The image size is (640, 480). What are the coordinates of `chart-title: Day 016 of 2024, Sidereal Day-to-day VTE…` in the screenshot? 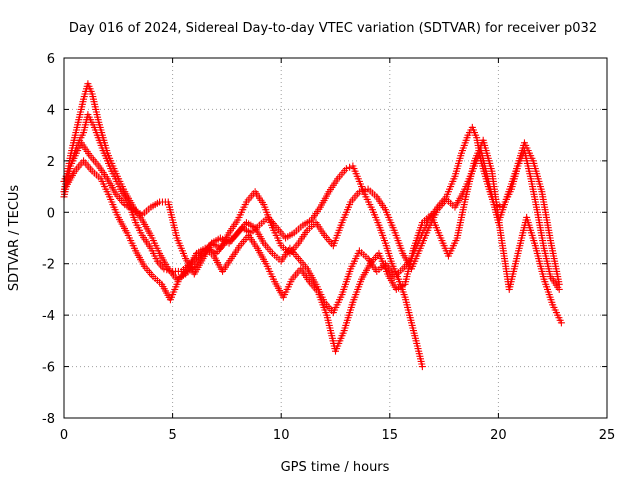 It's located at (333, 28).